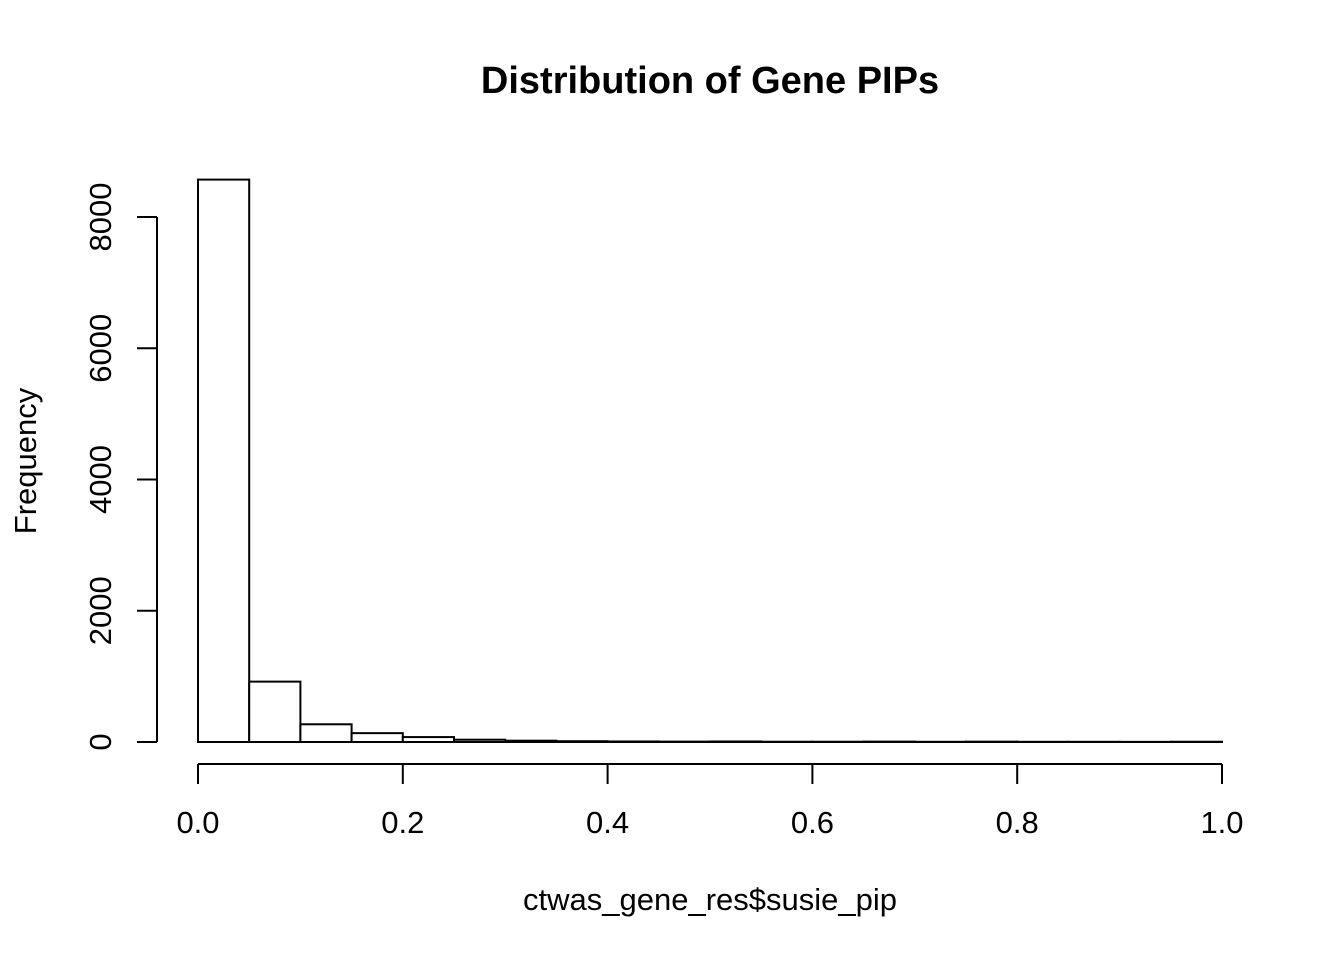 Image resolution: width=1344 pixels, height=960 pixels. What do you see at coordinates (25, 460) in the screenshot?
I see `y-axis-label: Frequency` at bounding box center [25, 460].